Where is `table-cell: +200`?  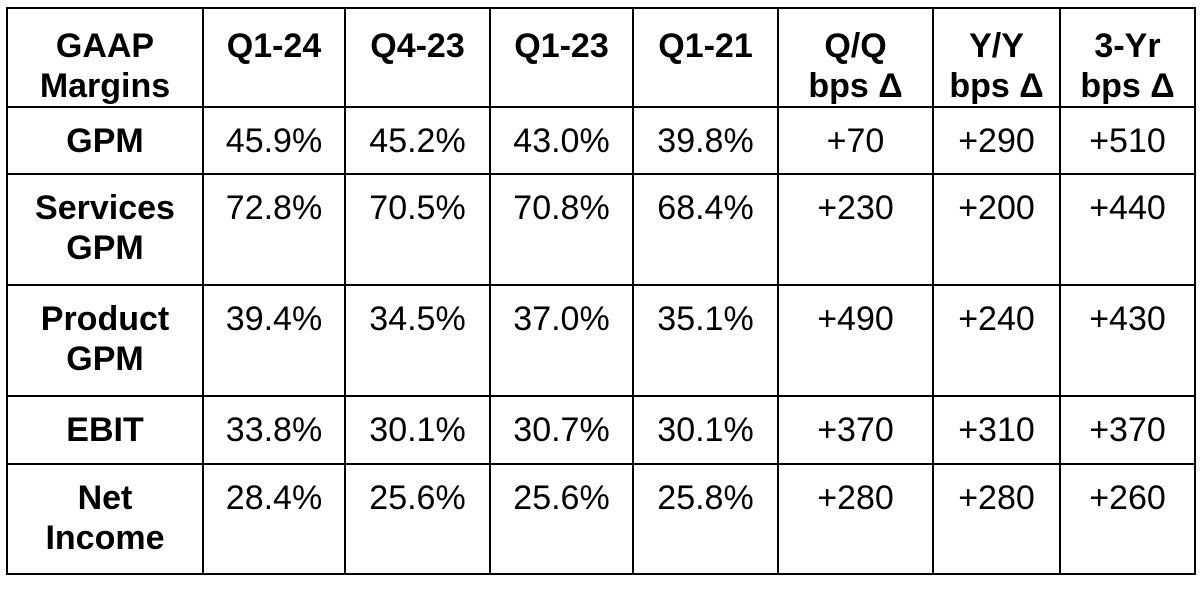
table-cell: +200 is located at coordinates (996, 229).